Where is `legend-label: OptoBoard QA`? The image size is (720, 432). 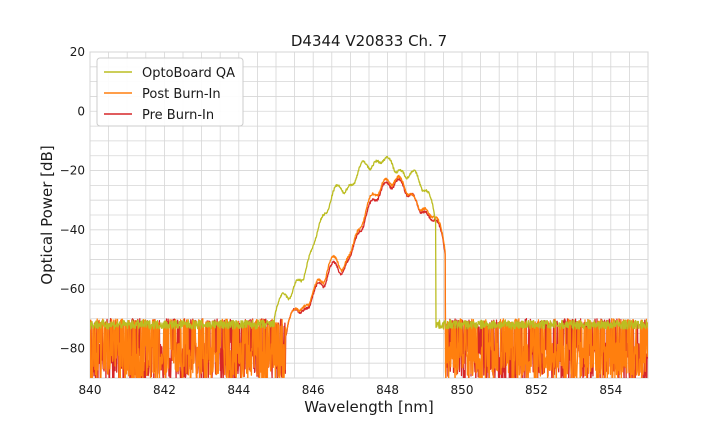
legend-label: OptoBoard QA is located at coordinates (188, 73).